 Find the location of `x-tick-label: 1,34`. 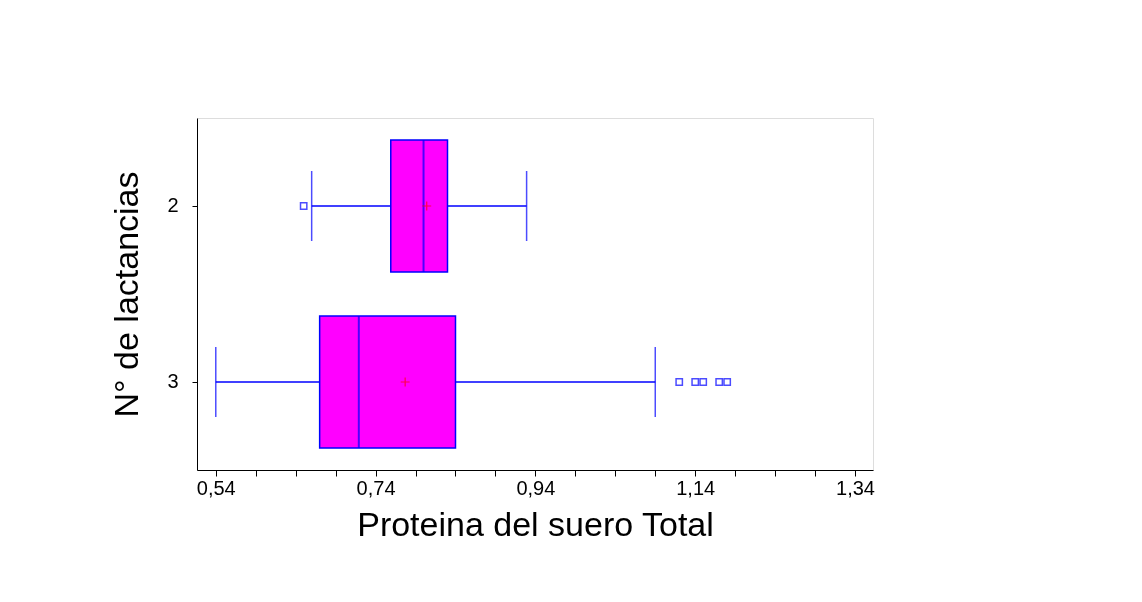

x-tick-label: 1,34 is located at coordinates (855, 487).